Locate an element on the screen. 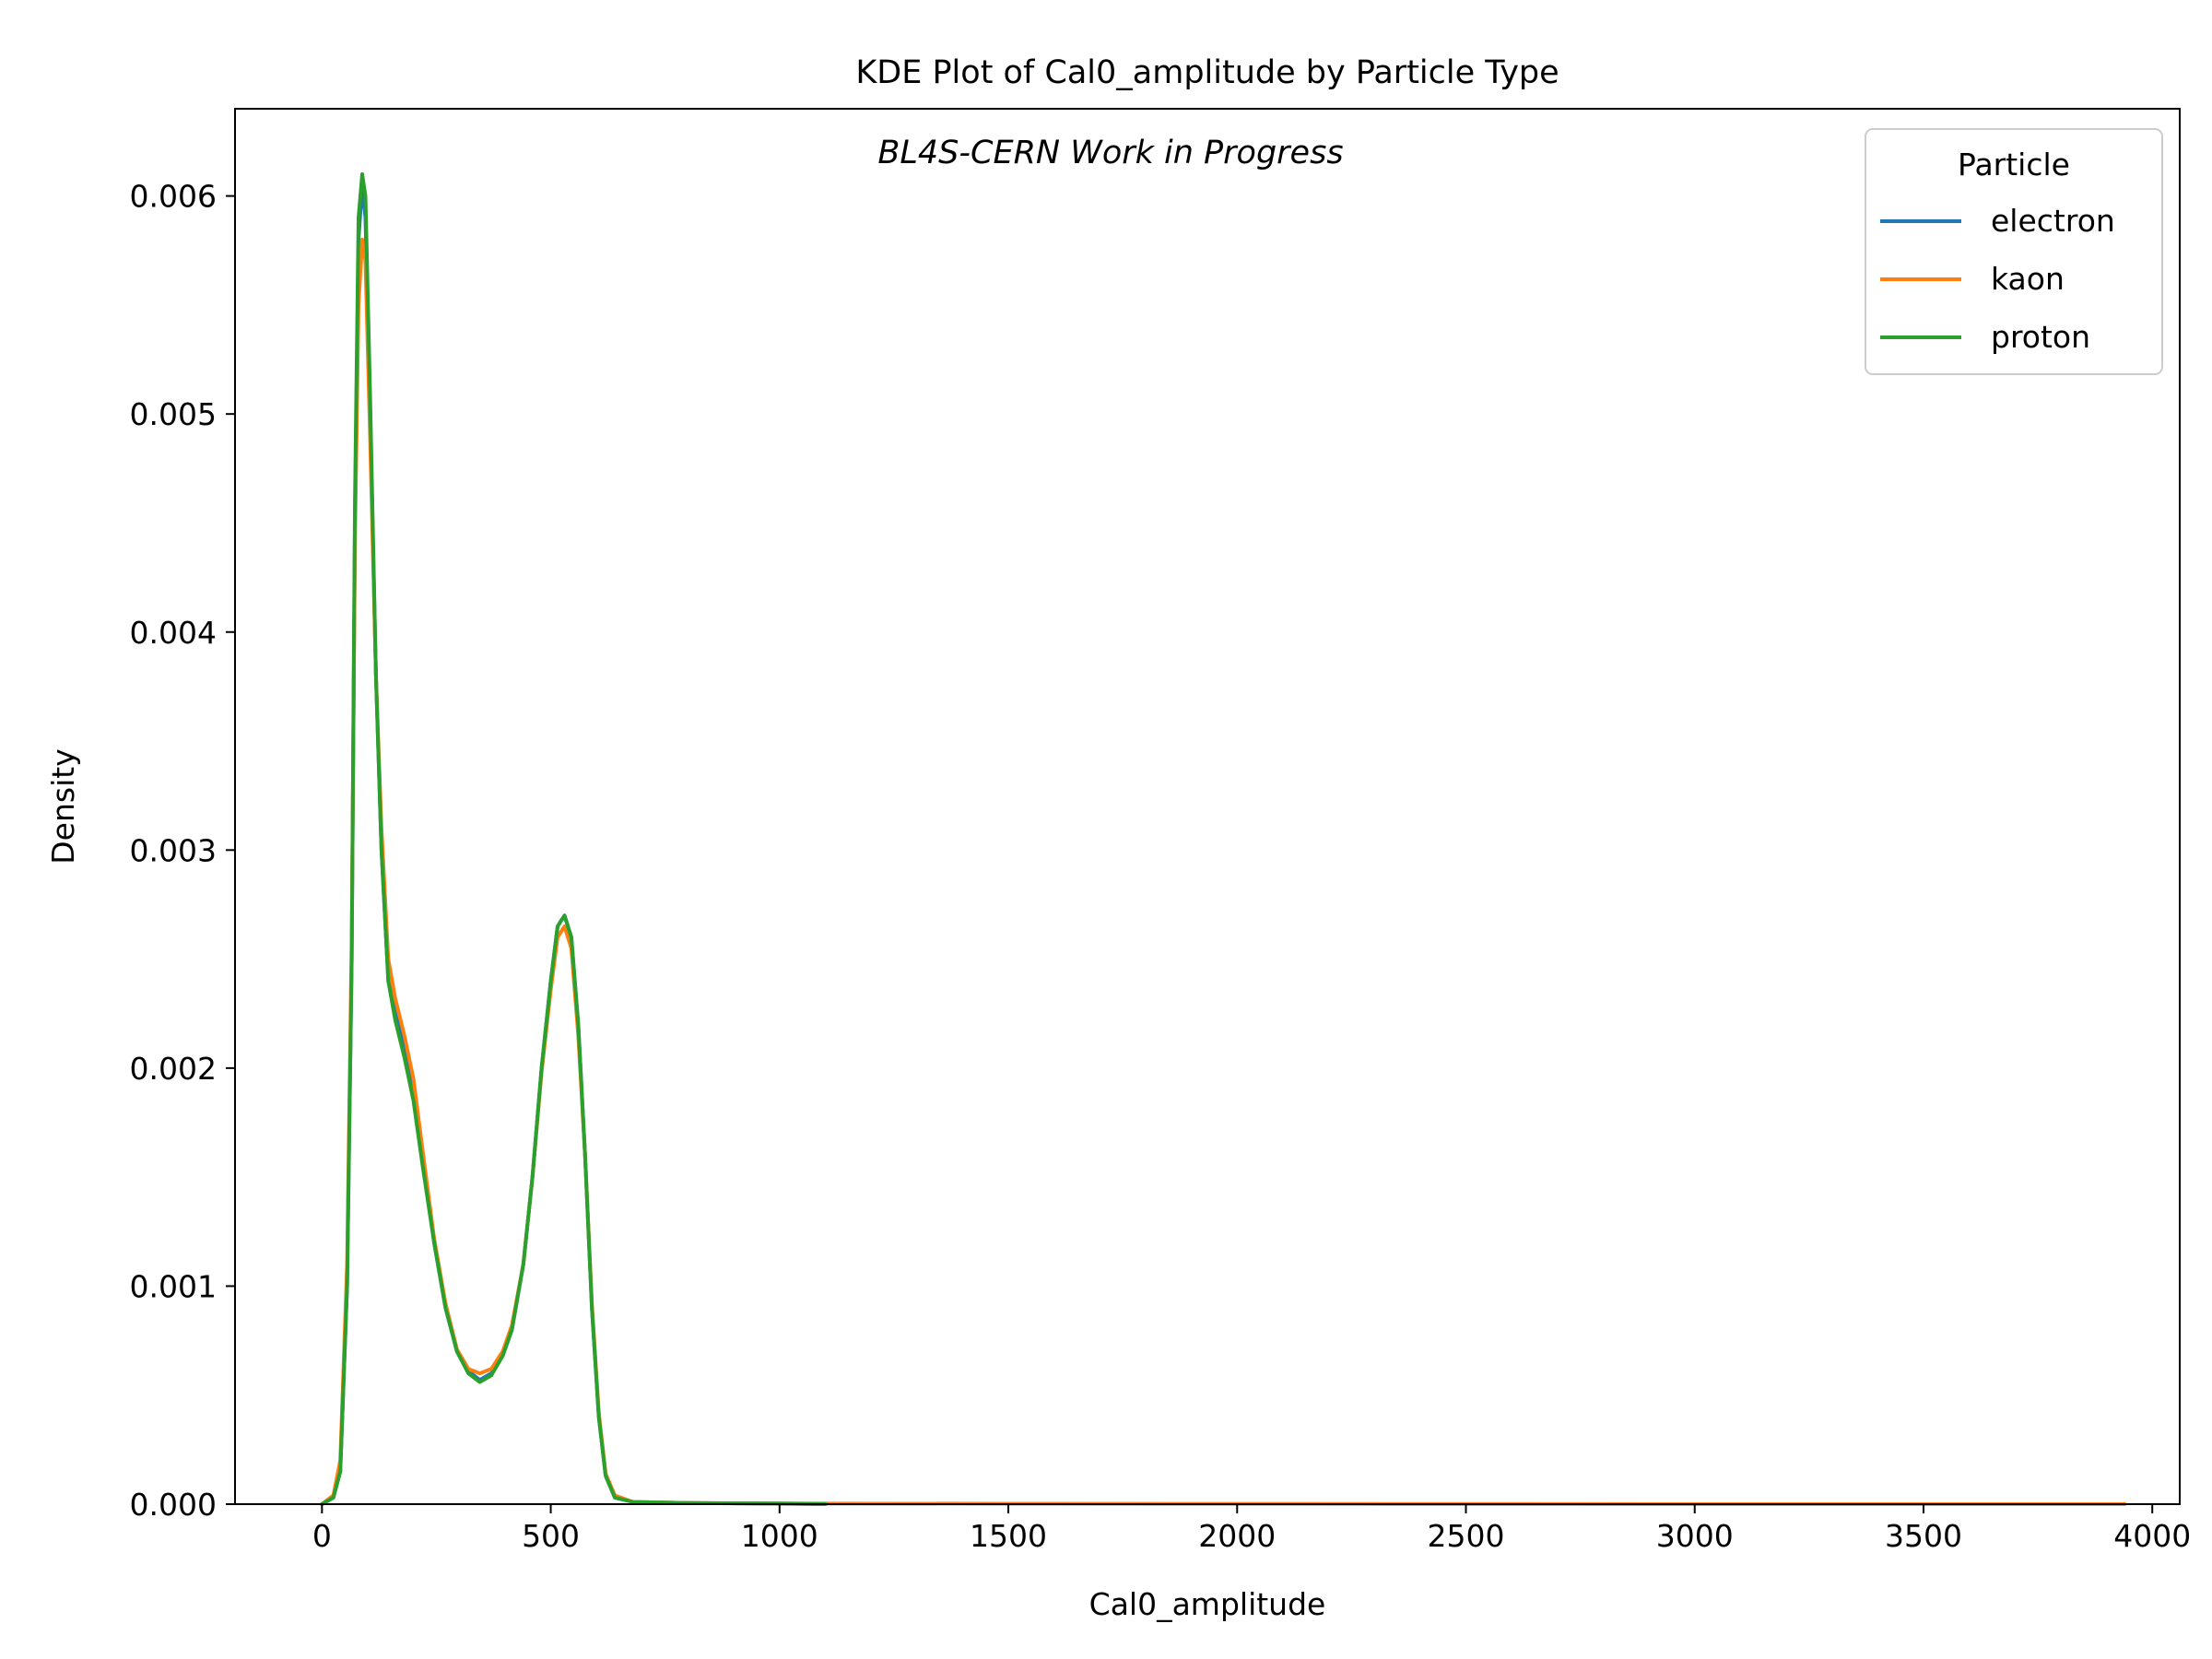 Image resolution: width=2212 pixels, height=1659 pixels. legend-box is located at coordinates (2014, 251).